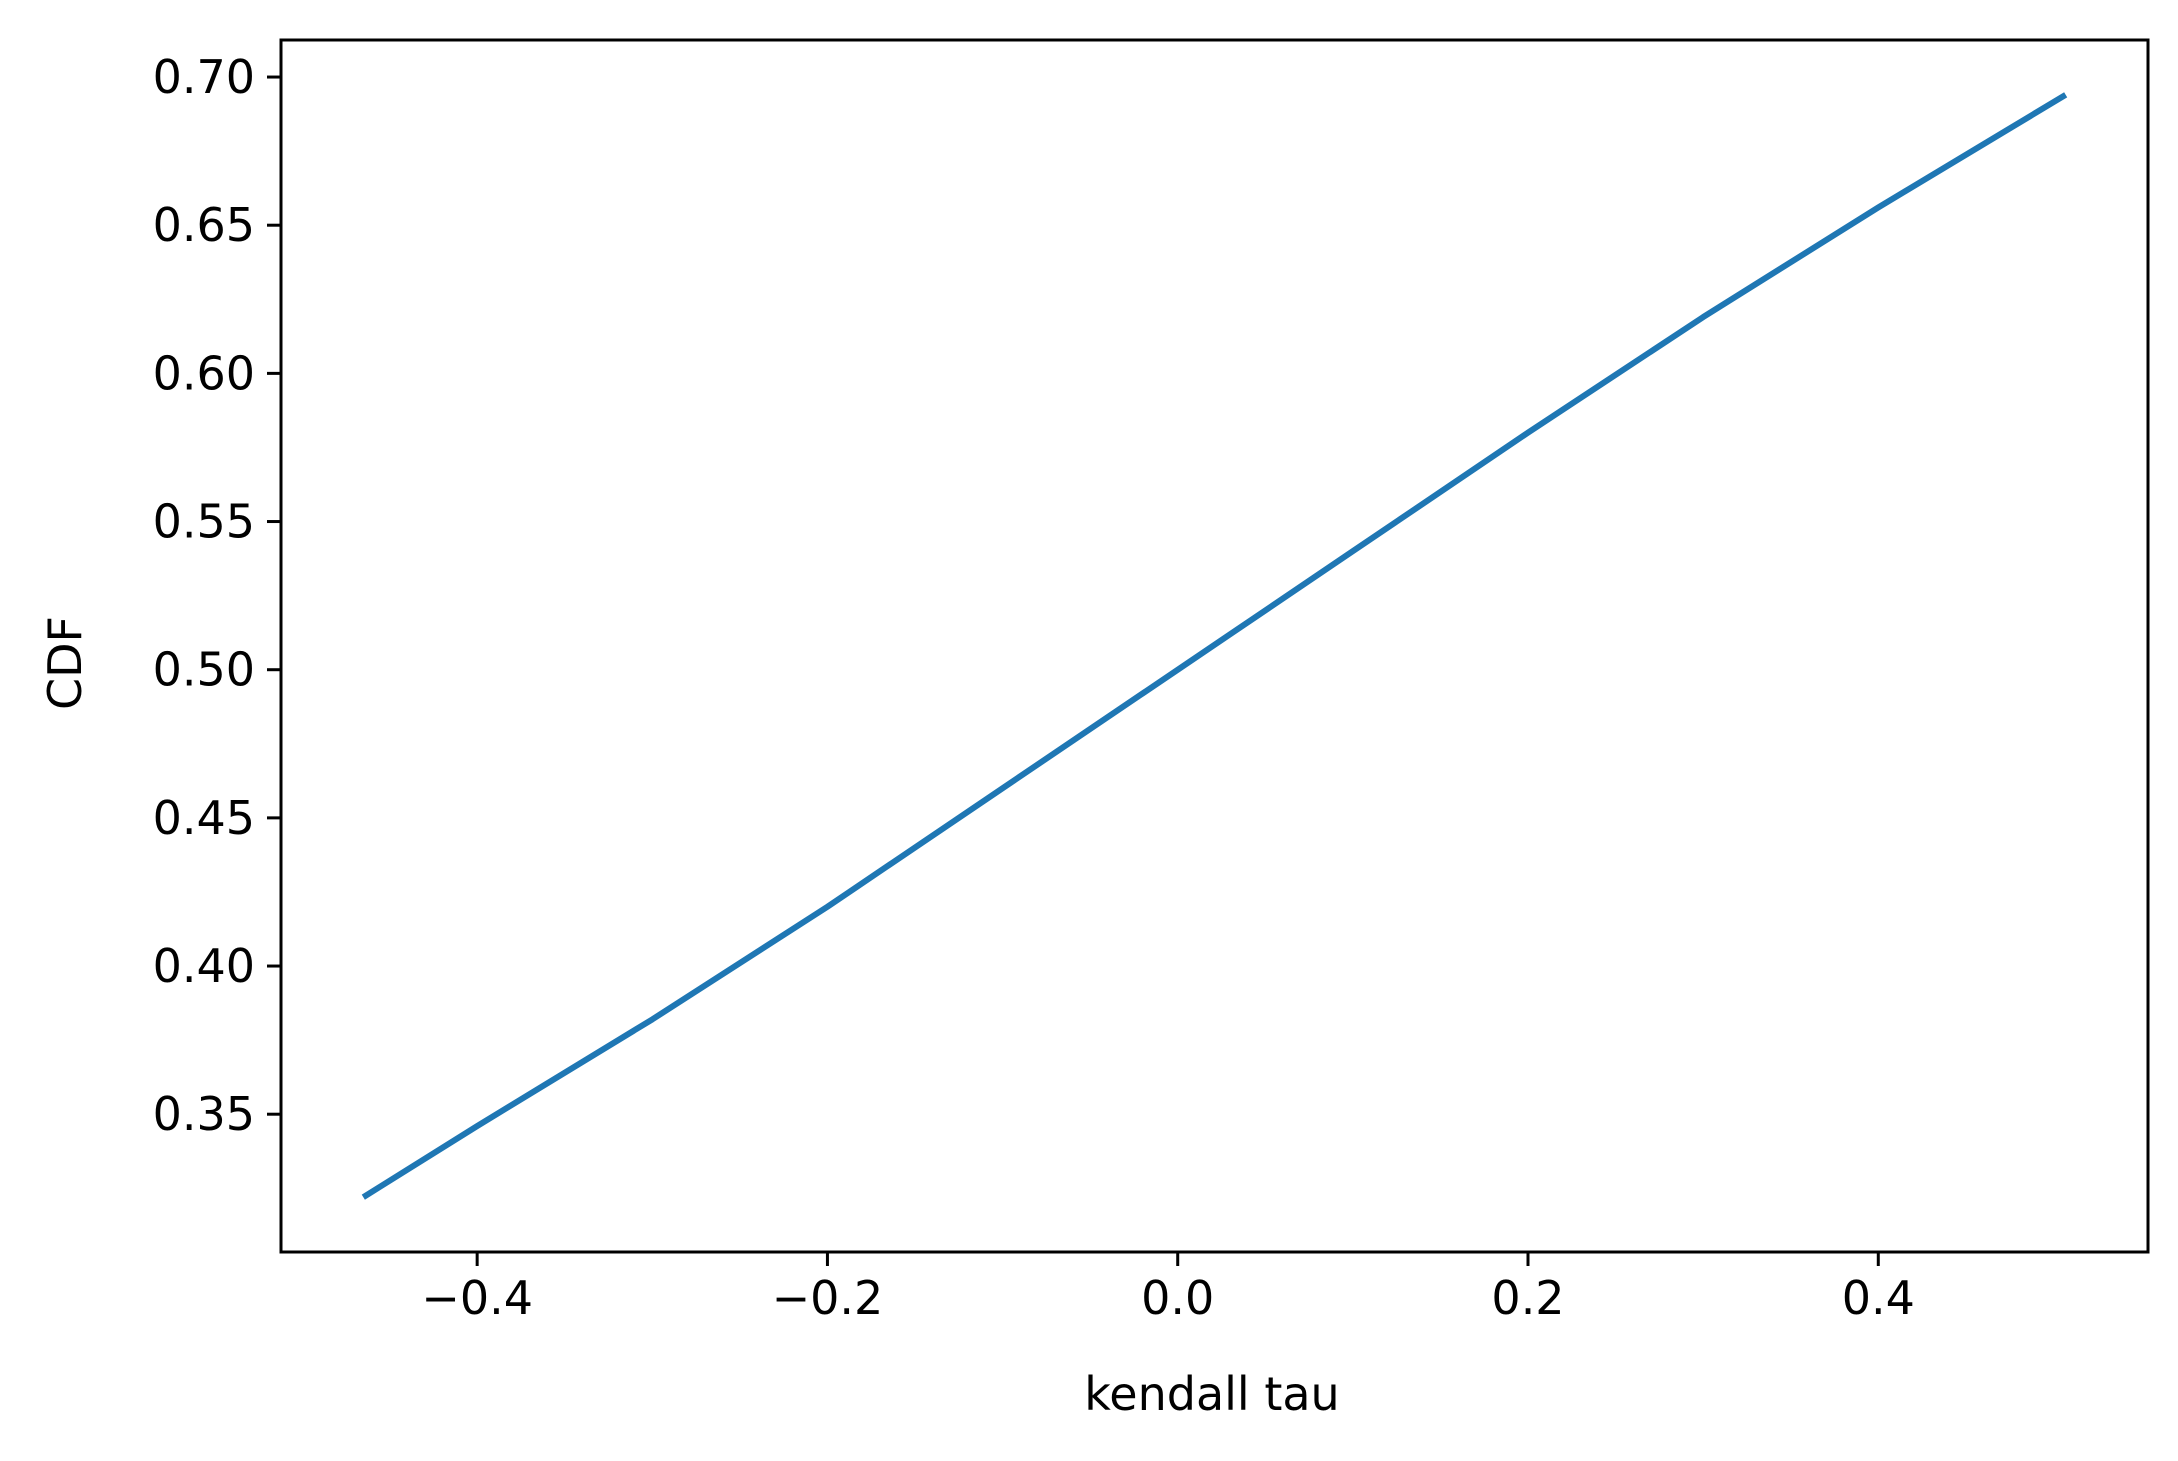  I want to click on y-tick-label: 0.35, so click(204, 1114).